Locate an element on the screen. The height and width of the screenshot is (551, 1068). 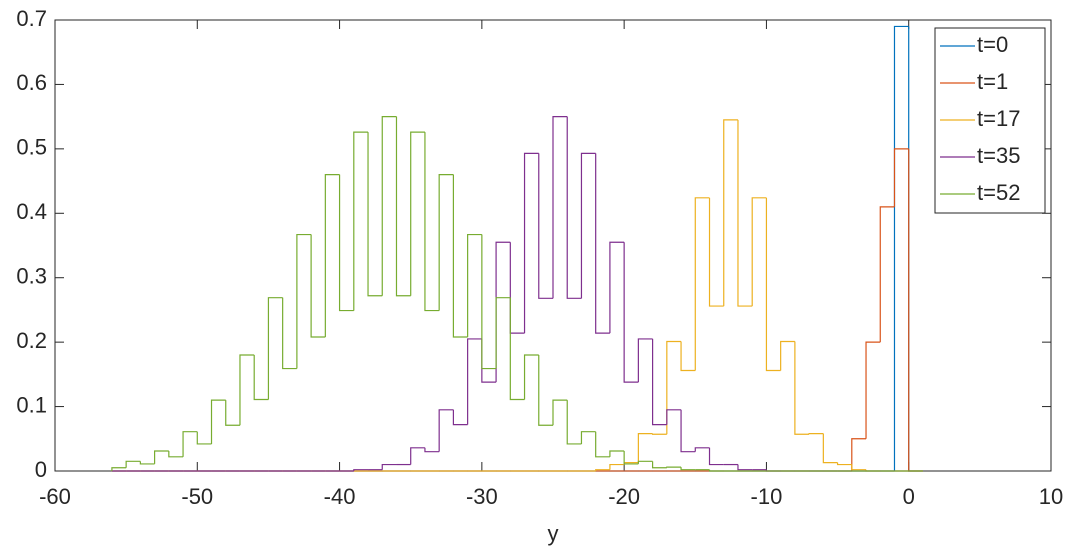
y-tick-label: 0.1 is located at coordinates (31, 404).